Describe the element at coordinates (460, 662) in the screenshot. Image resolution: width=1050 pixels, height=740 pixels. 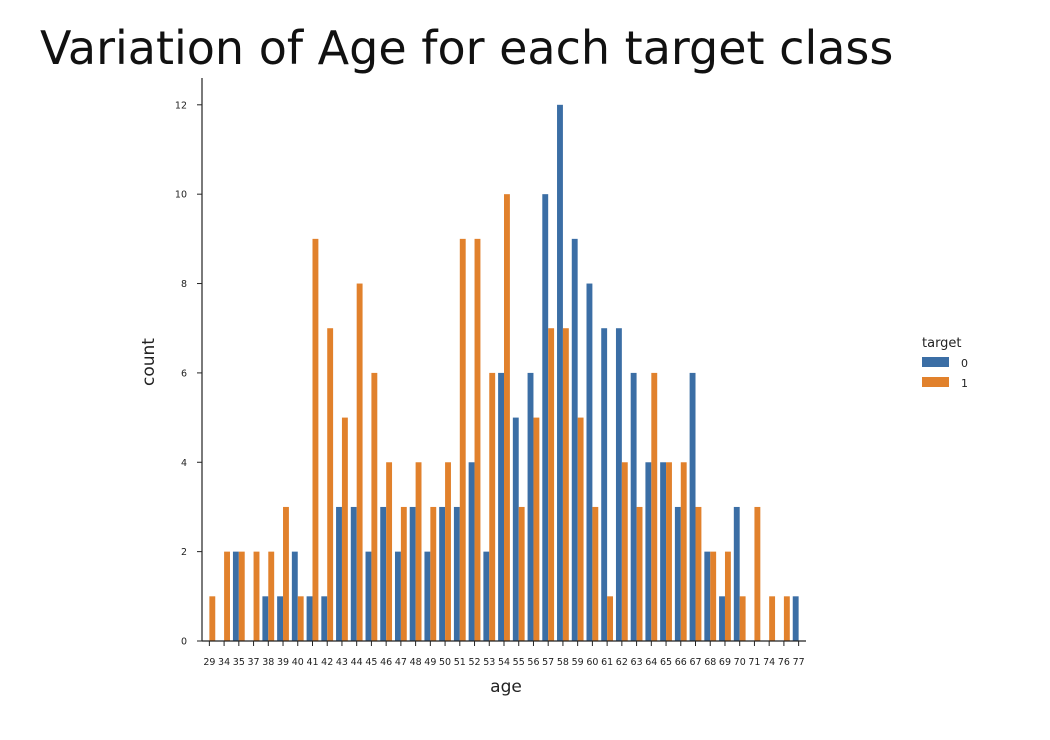
I see `x-tick-label-51: 51` at that location.